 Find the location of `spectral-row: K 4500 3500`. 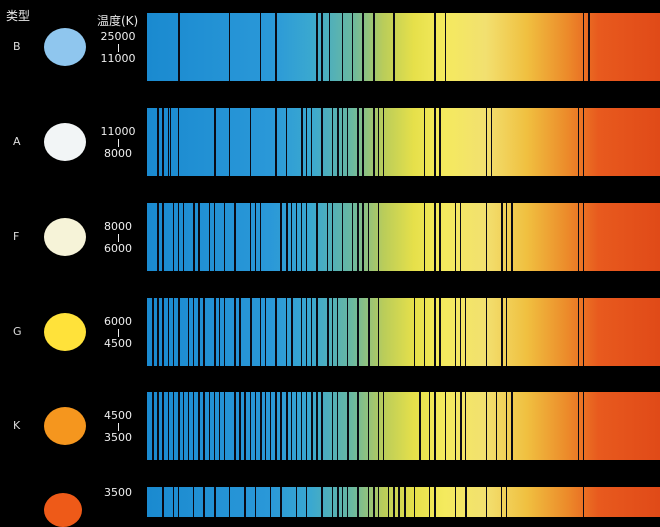

spectral-row: K 4500 3500 is located at coordinates (330, 426).